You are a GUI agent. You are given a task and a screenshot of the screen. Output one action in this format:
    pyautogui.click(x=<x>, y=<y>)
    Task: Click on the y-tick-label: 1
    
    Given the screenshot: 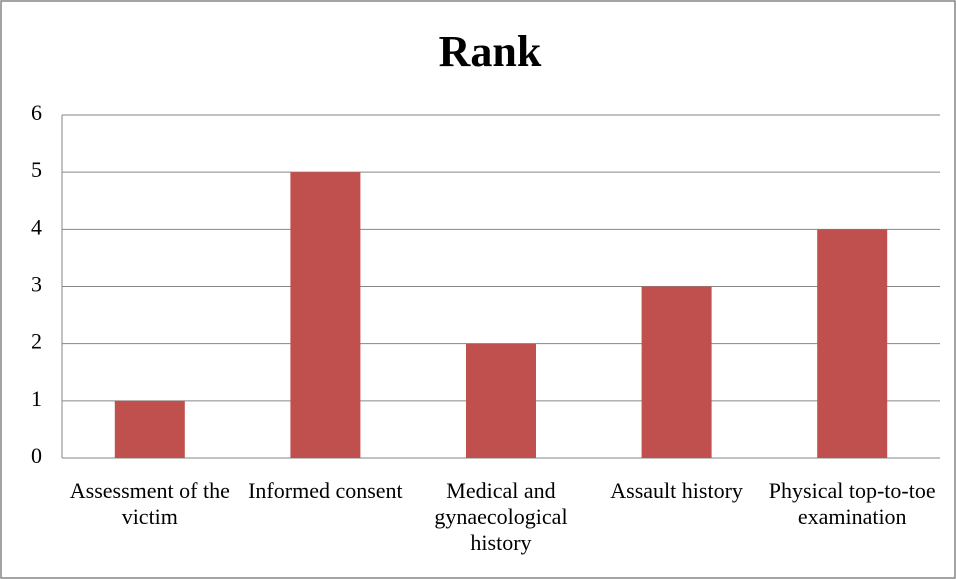 What is the action you would take?
    pyautogui.click(x=36, y=398)
    